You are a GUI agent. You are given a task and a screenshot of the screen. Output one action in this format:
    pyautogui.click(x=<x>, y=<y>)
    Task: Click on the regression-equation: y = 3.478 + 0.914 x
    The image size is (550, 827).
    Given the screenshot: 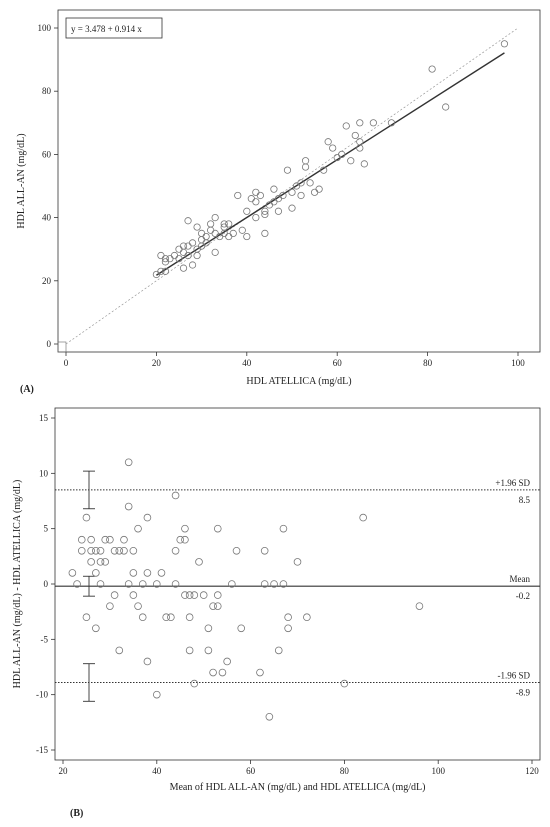 What is the action you would take?
    pyautogui.click(x=106, y=29)
    